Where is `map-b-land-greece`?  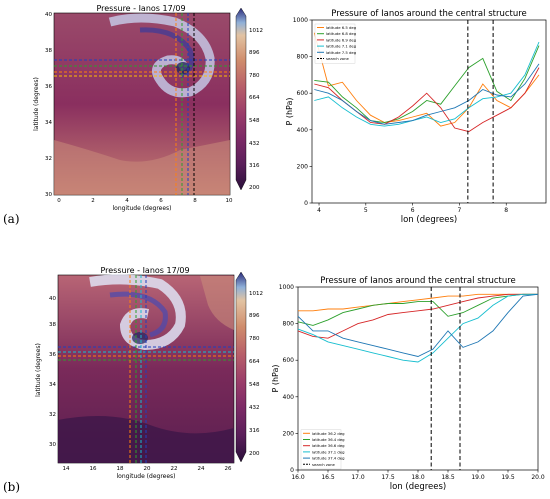 map-b-land-greece is located at coordinates (217, 303).